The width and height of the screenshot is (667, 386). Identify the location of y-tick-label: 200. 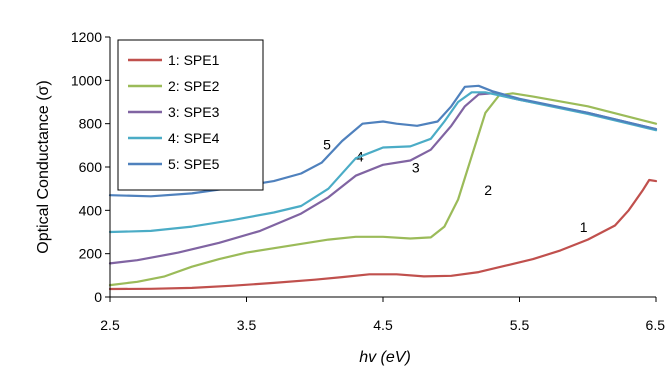
(91, 254).